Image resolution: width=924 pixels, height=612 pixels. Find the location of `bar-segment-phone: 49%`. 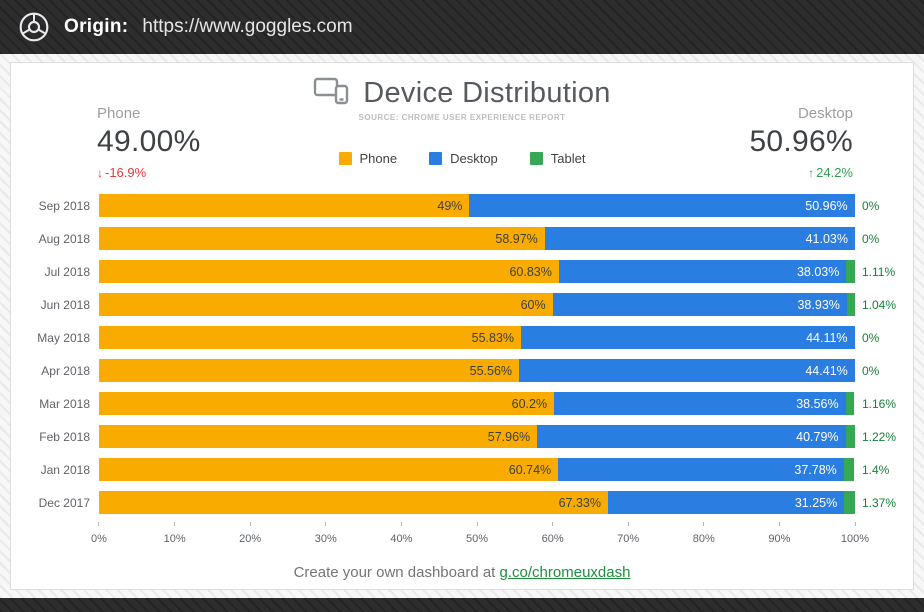

bar-segment-phone: 49% is located at coordinates (284, 205).